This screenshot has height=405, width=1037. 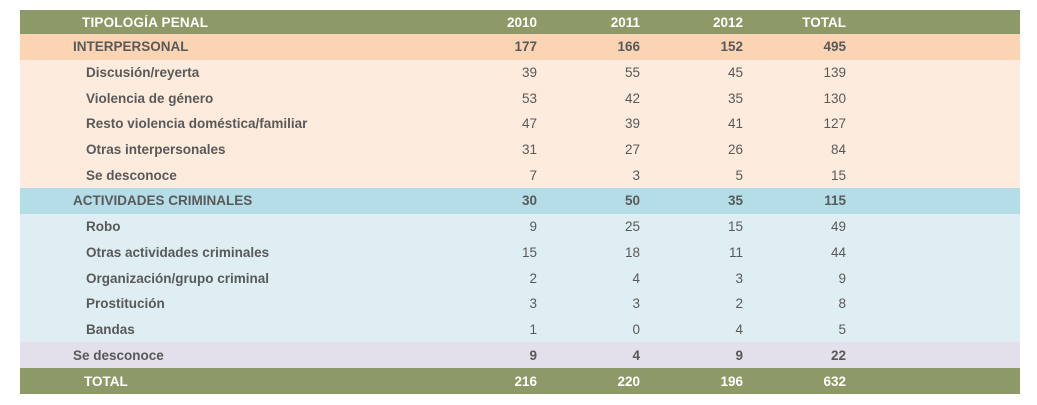 What do you see at coordinates (625, 22) in the screenshot?
I see `column-header-2011: 2011` at bounding box center [625, 22].